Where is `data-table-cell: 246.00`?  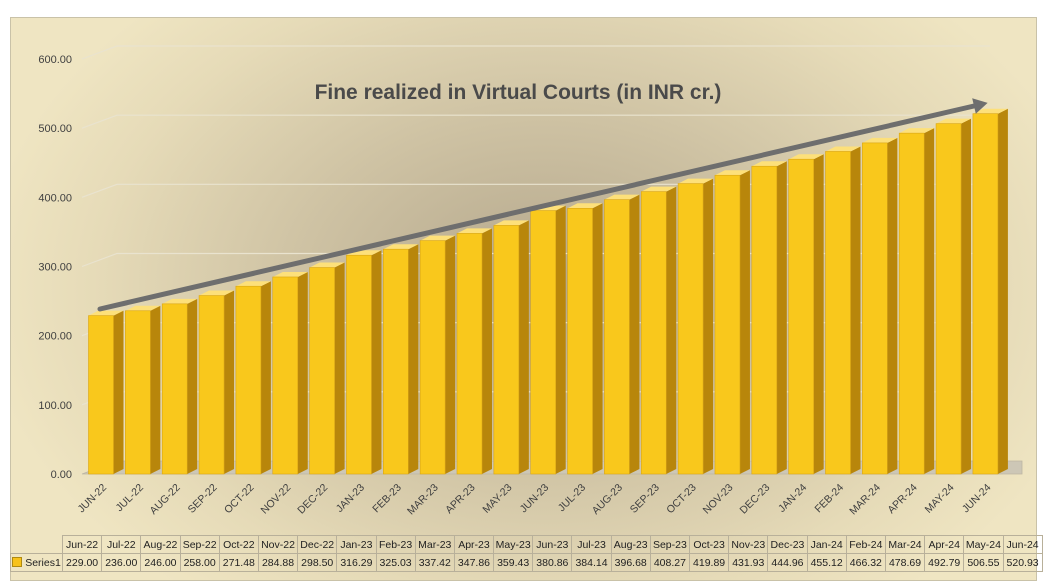 data-table-cell: 246.00 is located at coordinates (160, 562).